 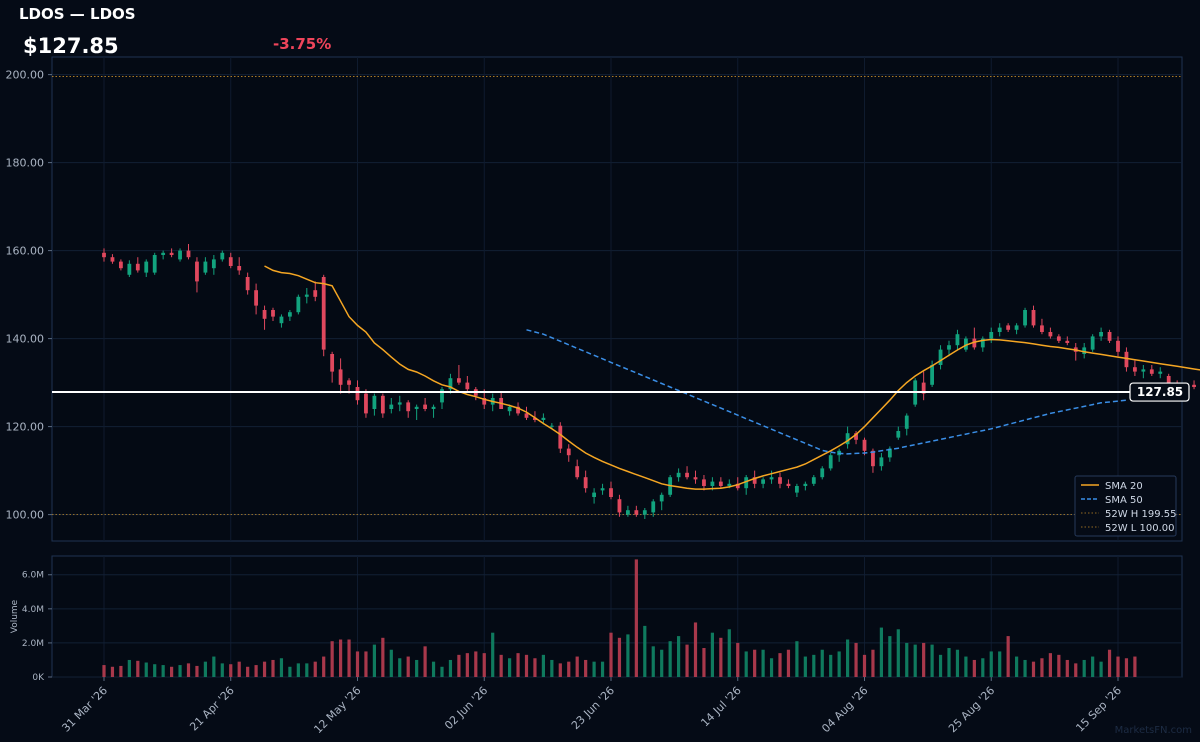 What do you see at coordinates (826, 392) in the screenshot?
I see `sma50-line` at bounding box center [826, 392].